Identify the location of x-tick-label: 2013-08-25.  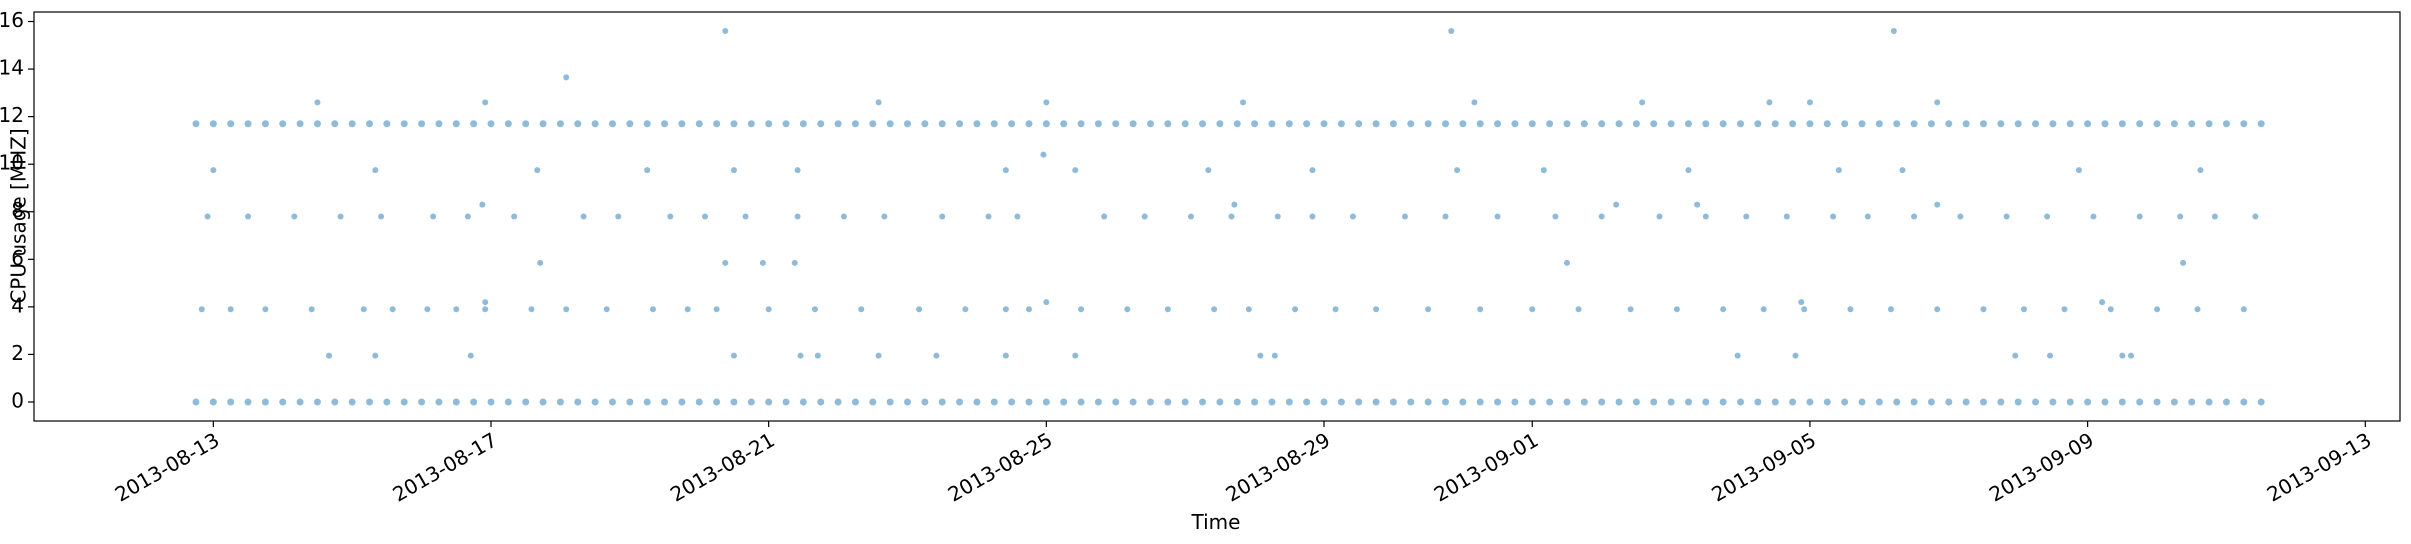
(1000, 467).